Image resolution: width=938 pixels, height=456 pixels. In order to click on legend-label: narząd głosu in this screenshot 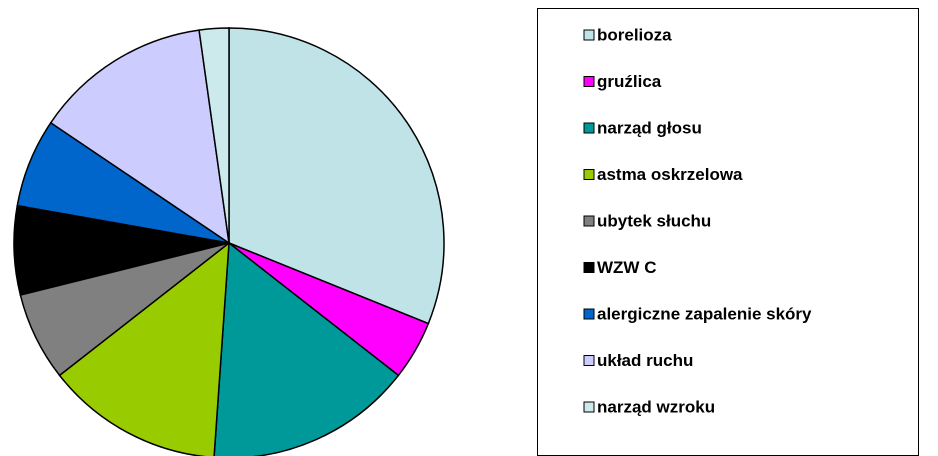, I will do `click(649, 127)`.